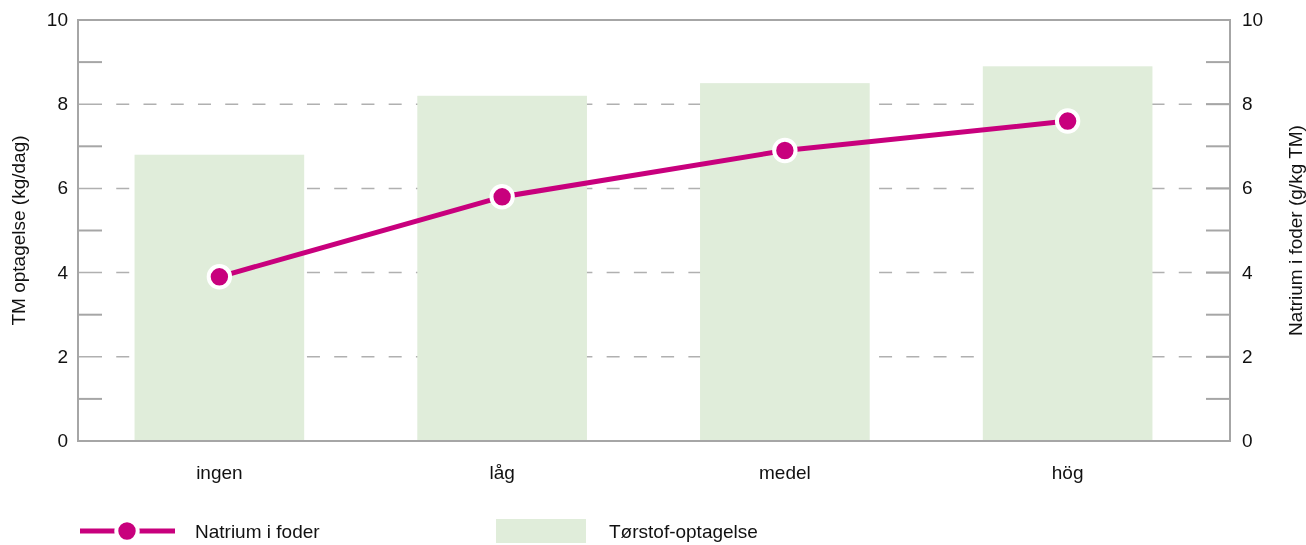 Image resolution: width=1306 pixels, height=545 pixels. Describe the element at coordinates (1295, 230) in the screenshot. I see `y2-axis-title: Natrium i foder (g/kg TM)` at that location.